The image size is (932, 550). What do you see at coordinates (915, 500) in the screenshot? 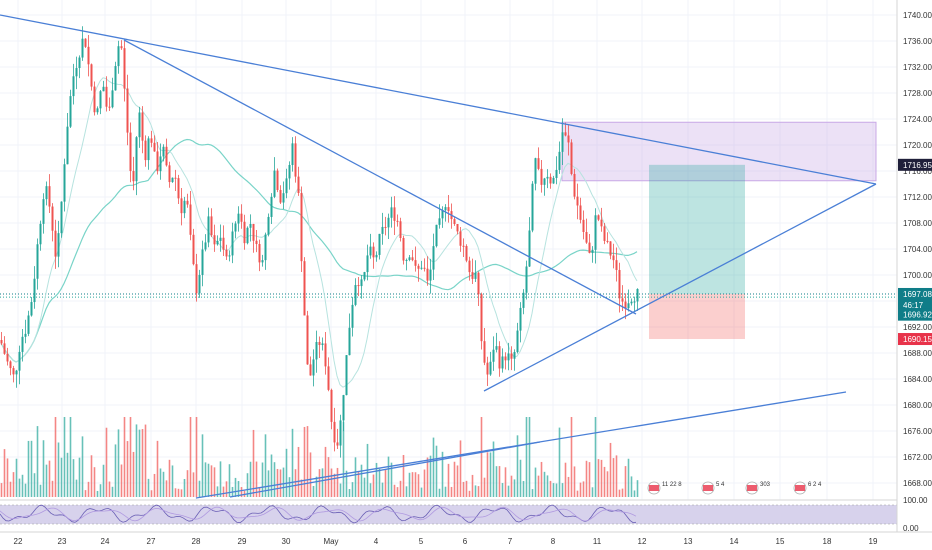
I see `osc-tick-label: 100.00` at bounding box center [915, 500].